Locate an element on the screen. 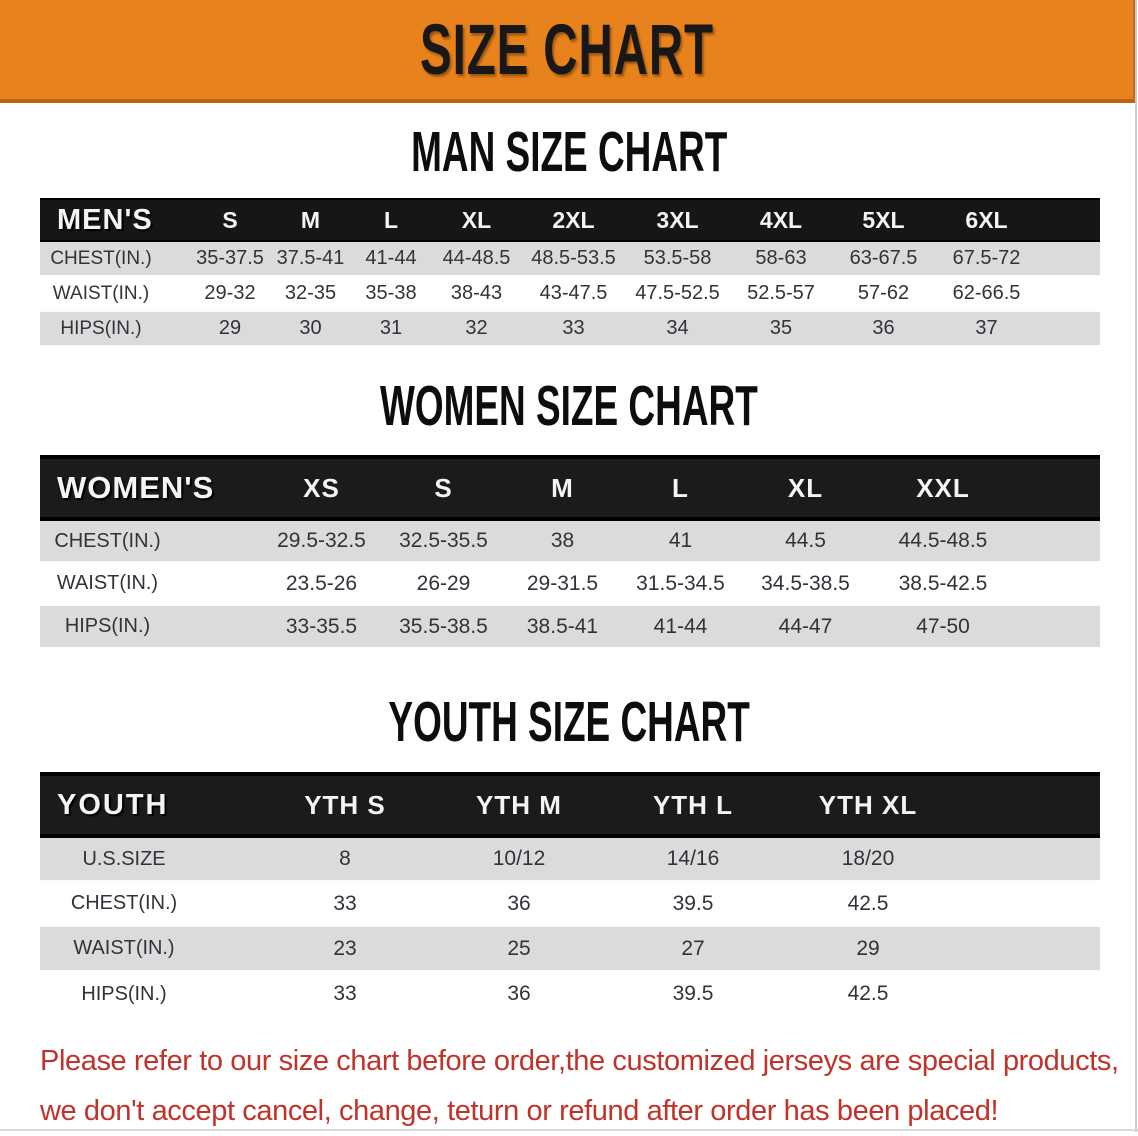  banner-title: SIZE CHART is located at coordinates (566, 49).